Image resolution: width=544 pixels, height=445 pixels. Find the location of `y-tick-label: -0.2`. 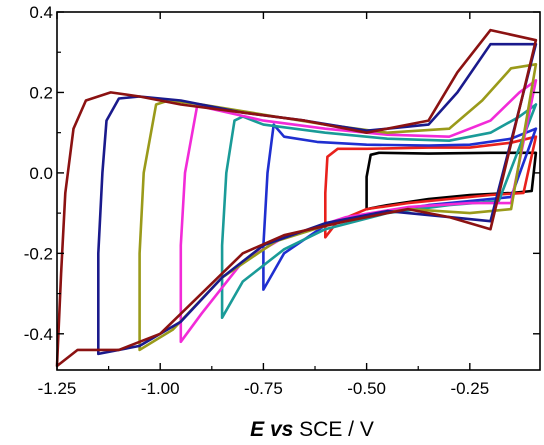

y-tick-label: -0.2 is located at coordinates (38, 253).